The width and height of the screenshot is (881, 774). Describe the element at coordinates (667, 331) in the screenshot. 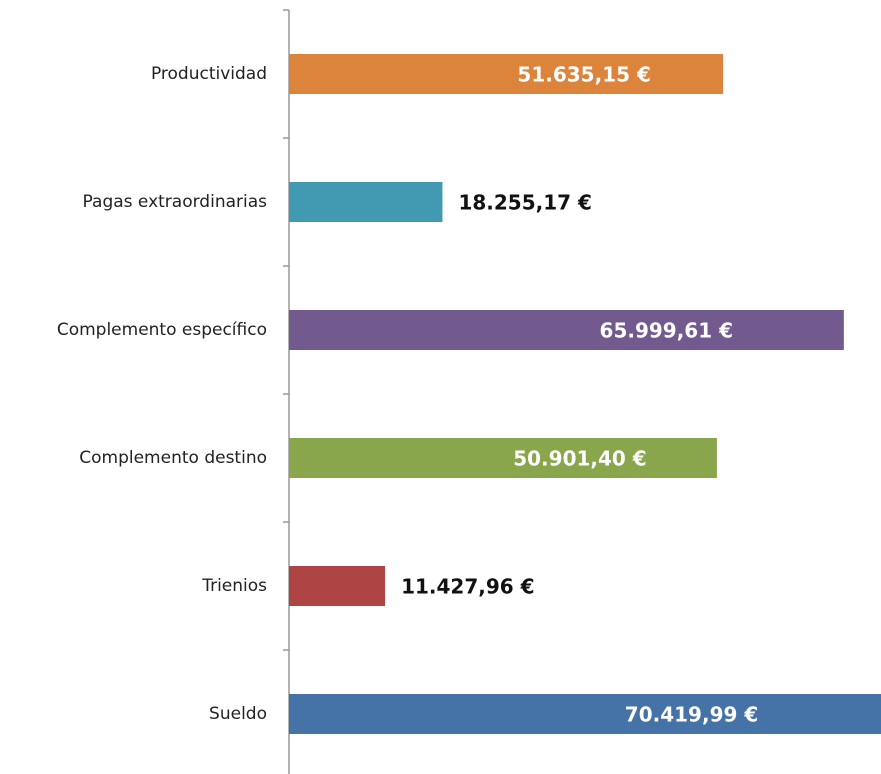

I see `value-label: 65.999,61 €` at that location.